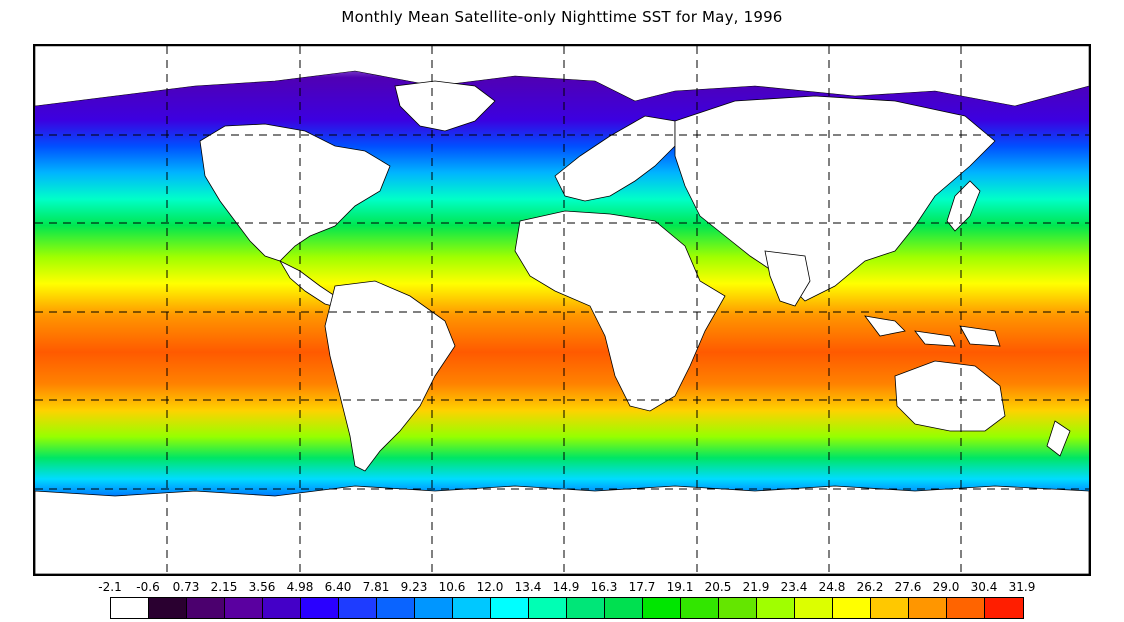 The height and width of the screenshot is (622, 1124). What do you see at coordinates (528, 587) in the screenshot?
I see `colorbar-tick-label: 13.4` at bounding box center [528, 587].